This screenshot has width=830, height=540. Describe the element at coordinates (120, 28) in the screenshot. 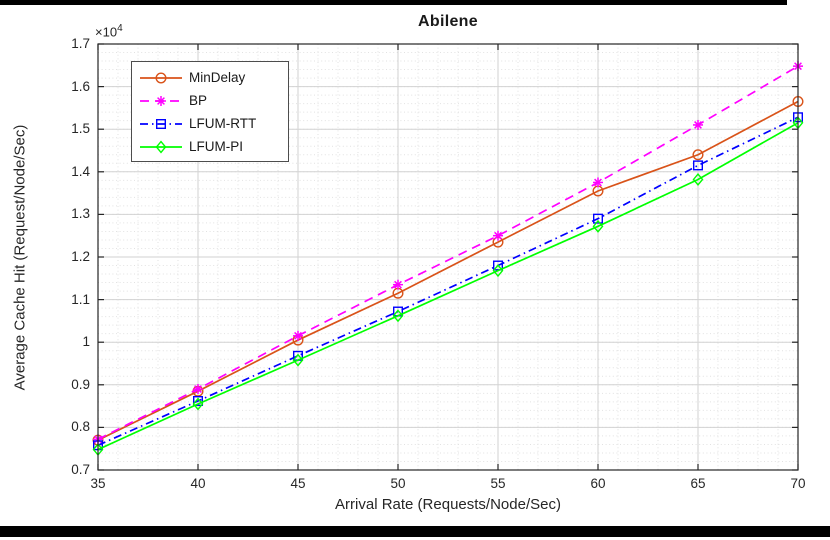

I see `y-axis-multiplier-exponent: 4` at that location.